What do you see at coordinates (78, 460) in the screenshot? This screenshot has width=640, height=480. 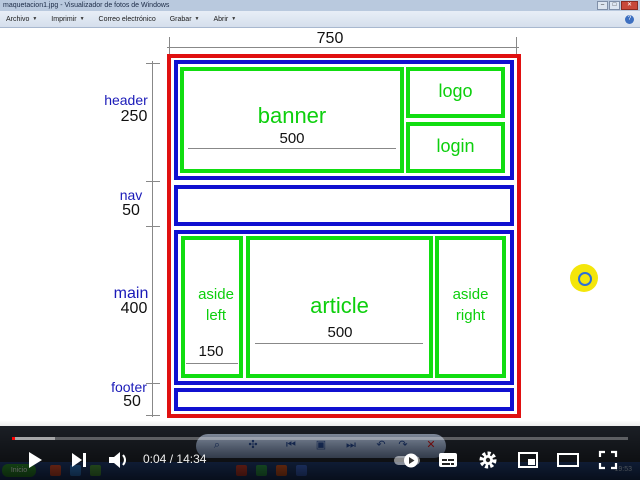 I see `next-icon` at bounding box center [78, 460].